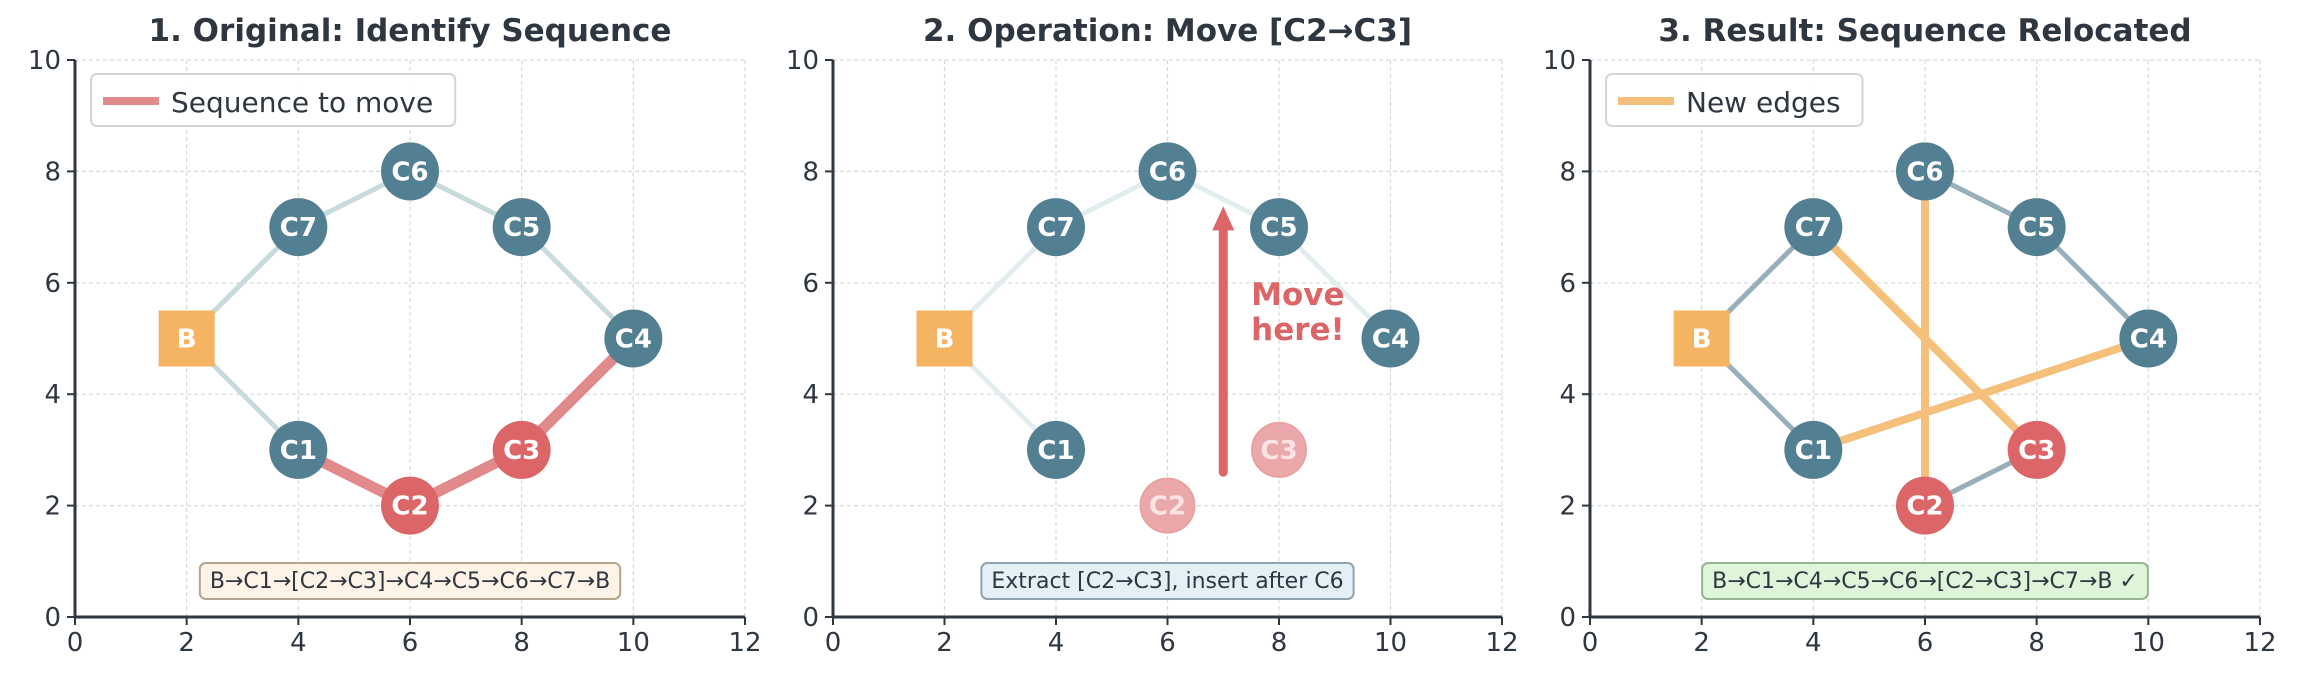 The height and width of the screenshot is (687, 2297). I want to click on legend: Sequence to move, so click(273, 100).